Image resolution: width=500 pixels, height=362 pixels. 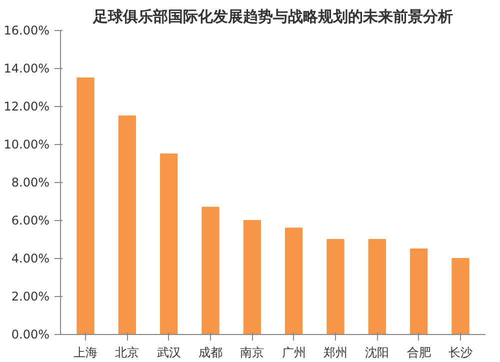 I want to click on y-tick-label: 14.00%, so click(x=27, y=69).